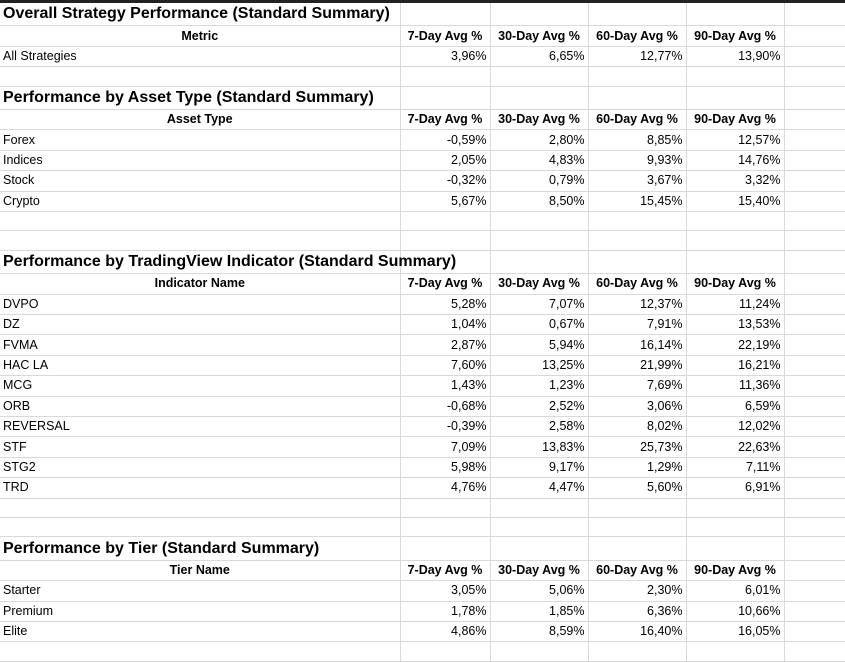 Image resolution: width=845 pixels, height=662 pixels. What do you see at coordinates (539, 447) in the screenshot?
I see `value-cell: 13,83%` at bounding box center [539, 447].